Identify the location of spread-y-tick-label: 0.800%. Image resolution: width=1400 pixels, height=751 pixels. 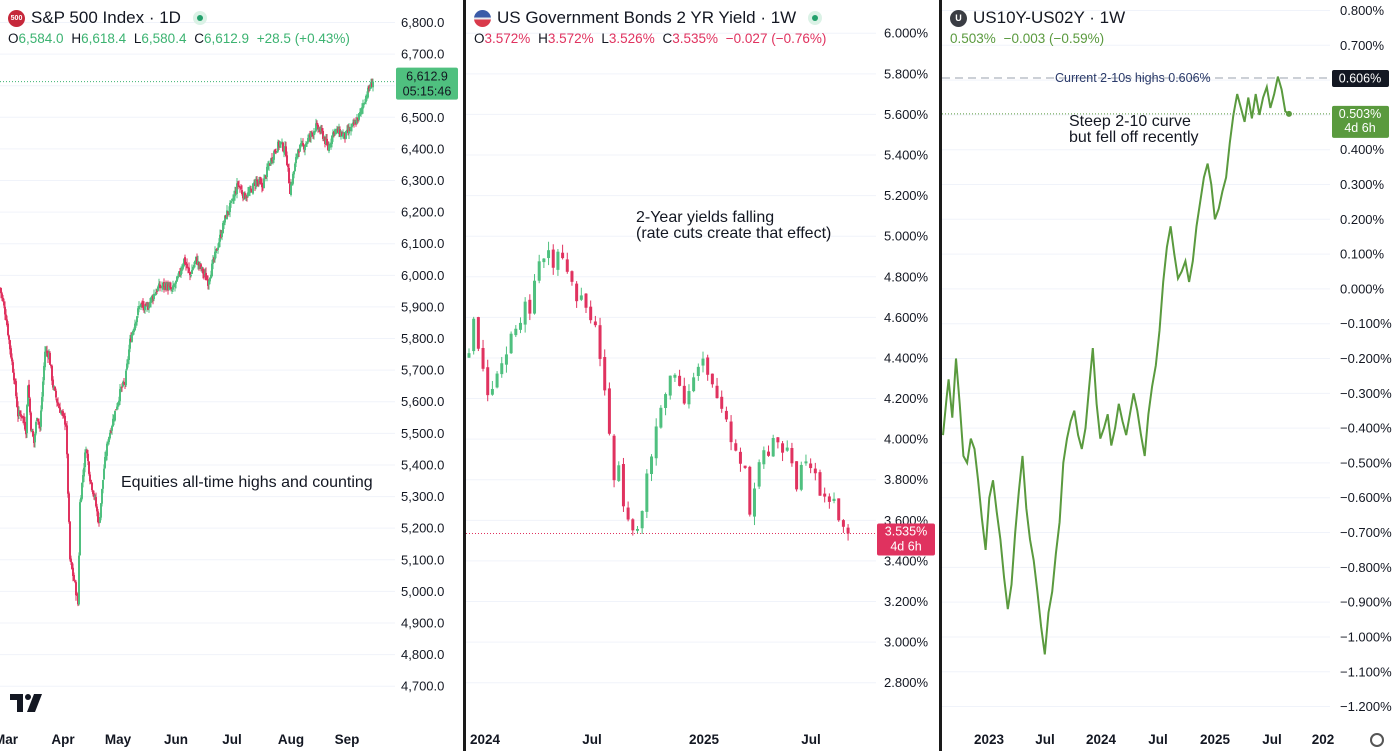
(1362, 10).